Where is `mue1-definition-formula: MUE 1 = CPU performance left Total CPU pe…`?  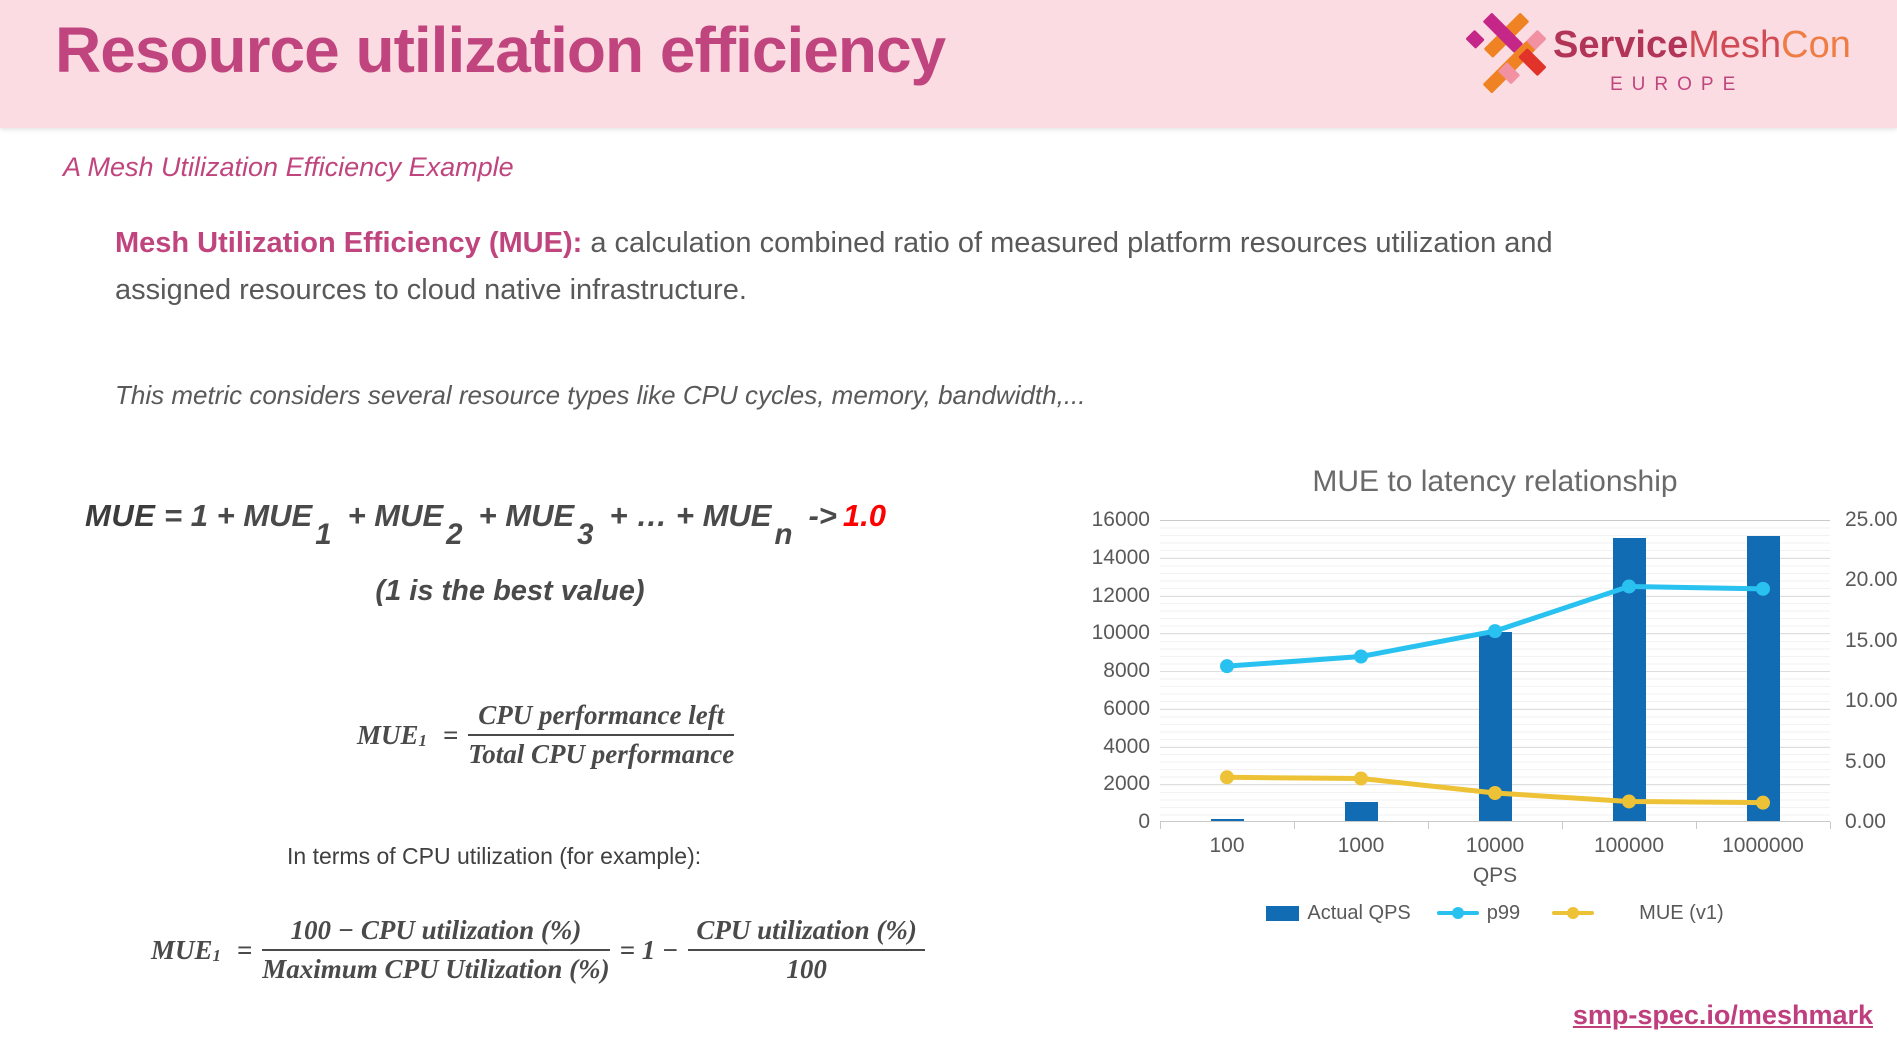 mue1-definition-formula: MUE 1 = CPU performance left Total CPU pe… is located at coordinates (546, 734).